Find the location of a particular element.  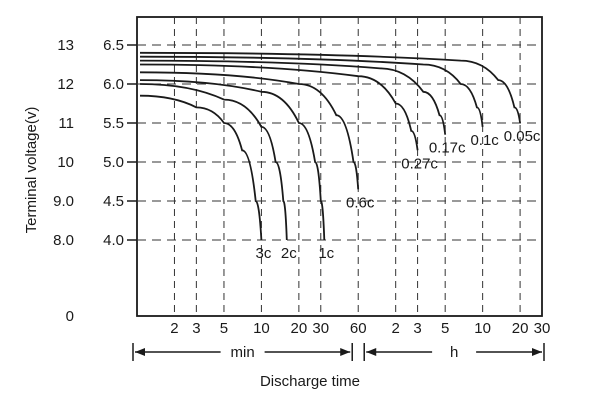

y-tick-label-outer: 9.0 is located at coordinates (63, 201).